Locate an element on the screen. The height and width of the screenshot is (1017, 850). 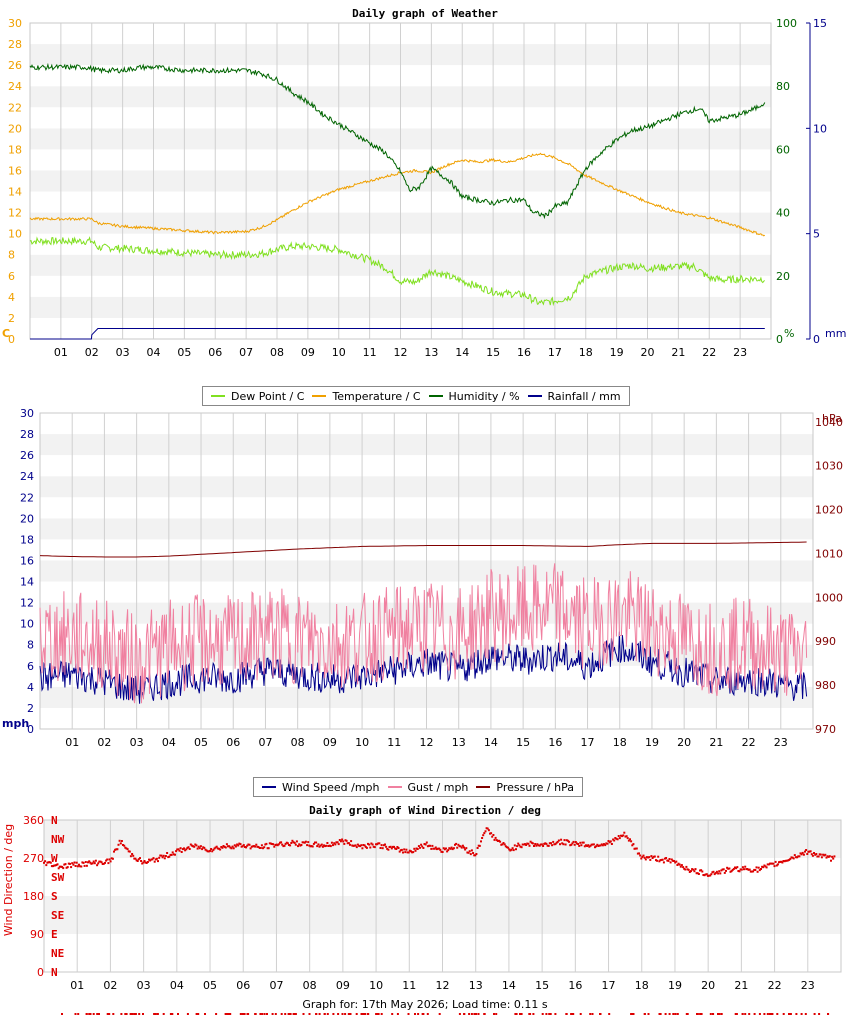
y-right-humidity-tick: 100 is located at coordinates (786, 23).